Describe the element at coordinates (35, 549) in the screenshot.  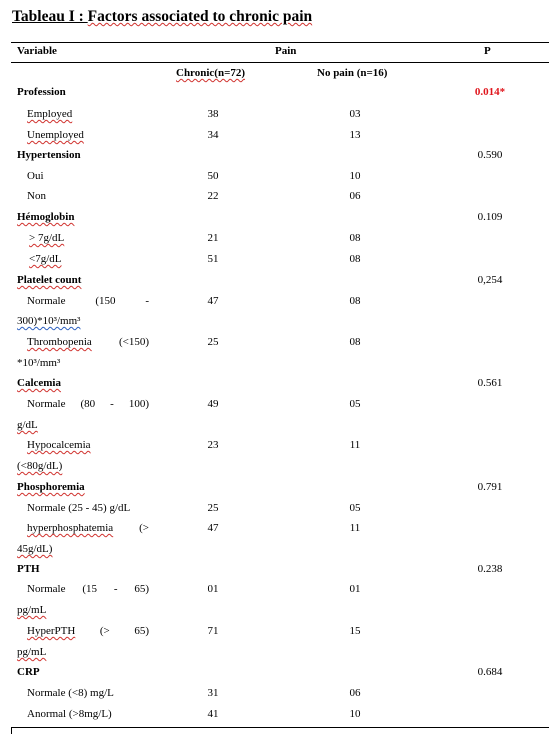
I see `row-label-continued: 45g/dL)` at that location.